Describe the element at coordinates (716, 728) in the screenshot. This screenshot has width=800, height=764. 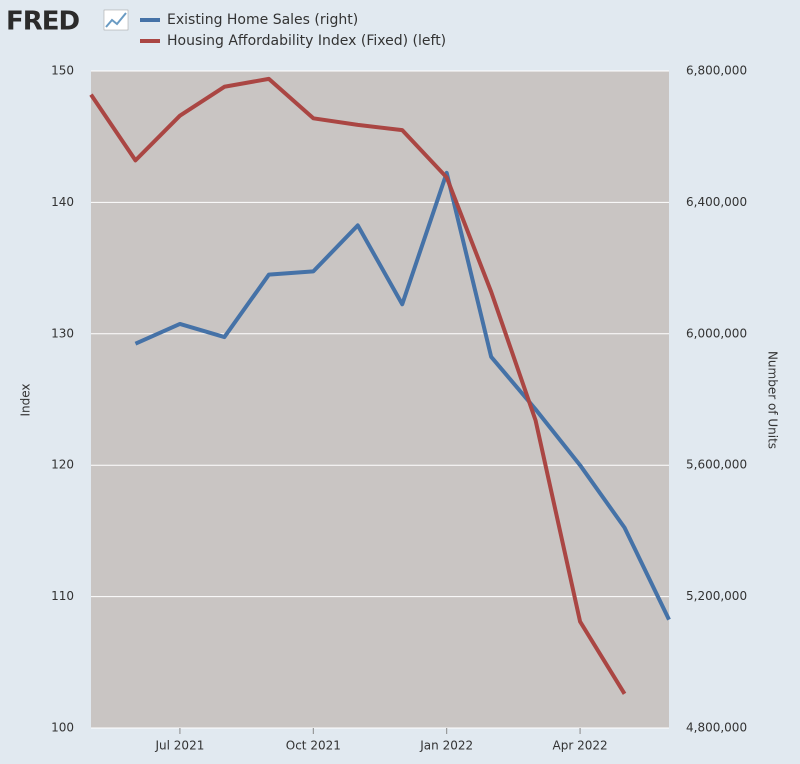
I see `y2-tick-label: 4,800,000` at that location.